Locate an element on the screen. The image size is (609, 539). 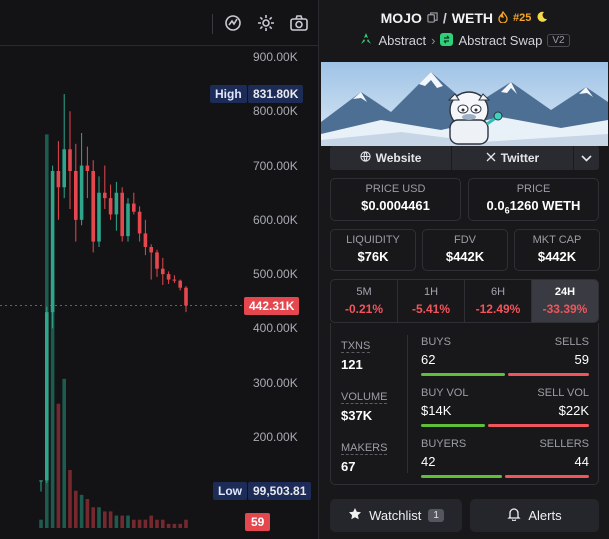
buys-value: 62 is located at coordinates (428, 359).